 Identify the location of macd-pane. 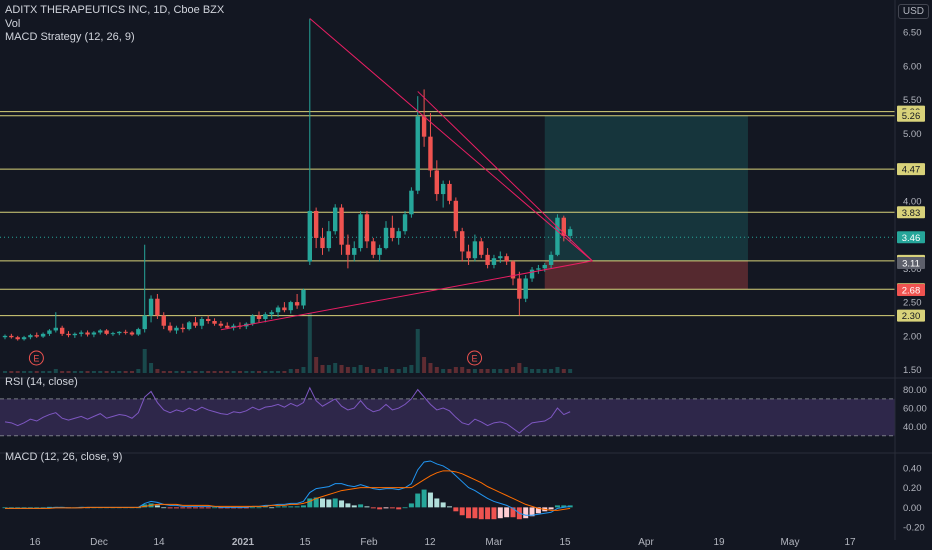
(287, 490).